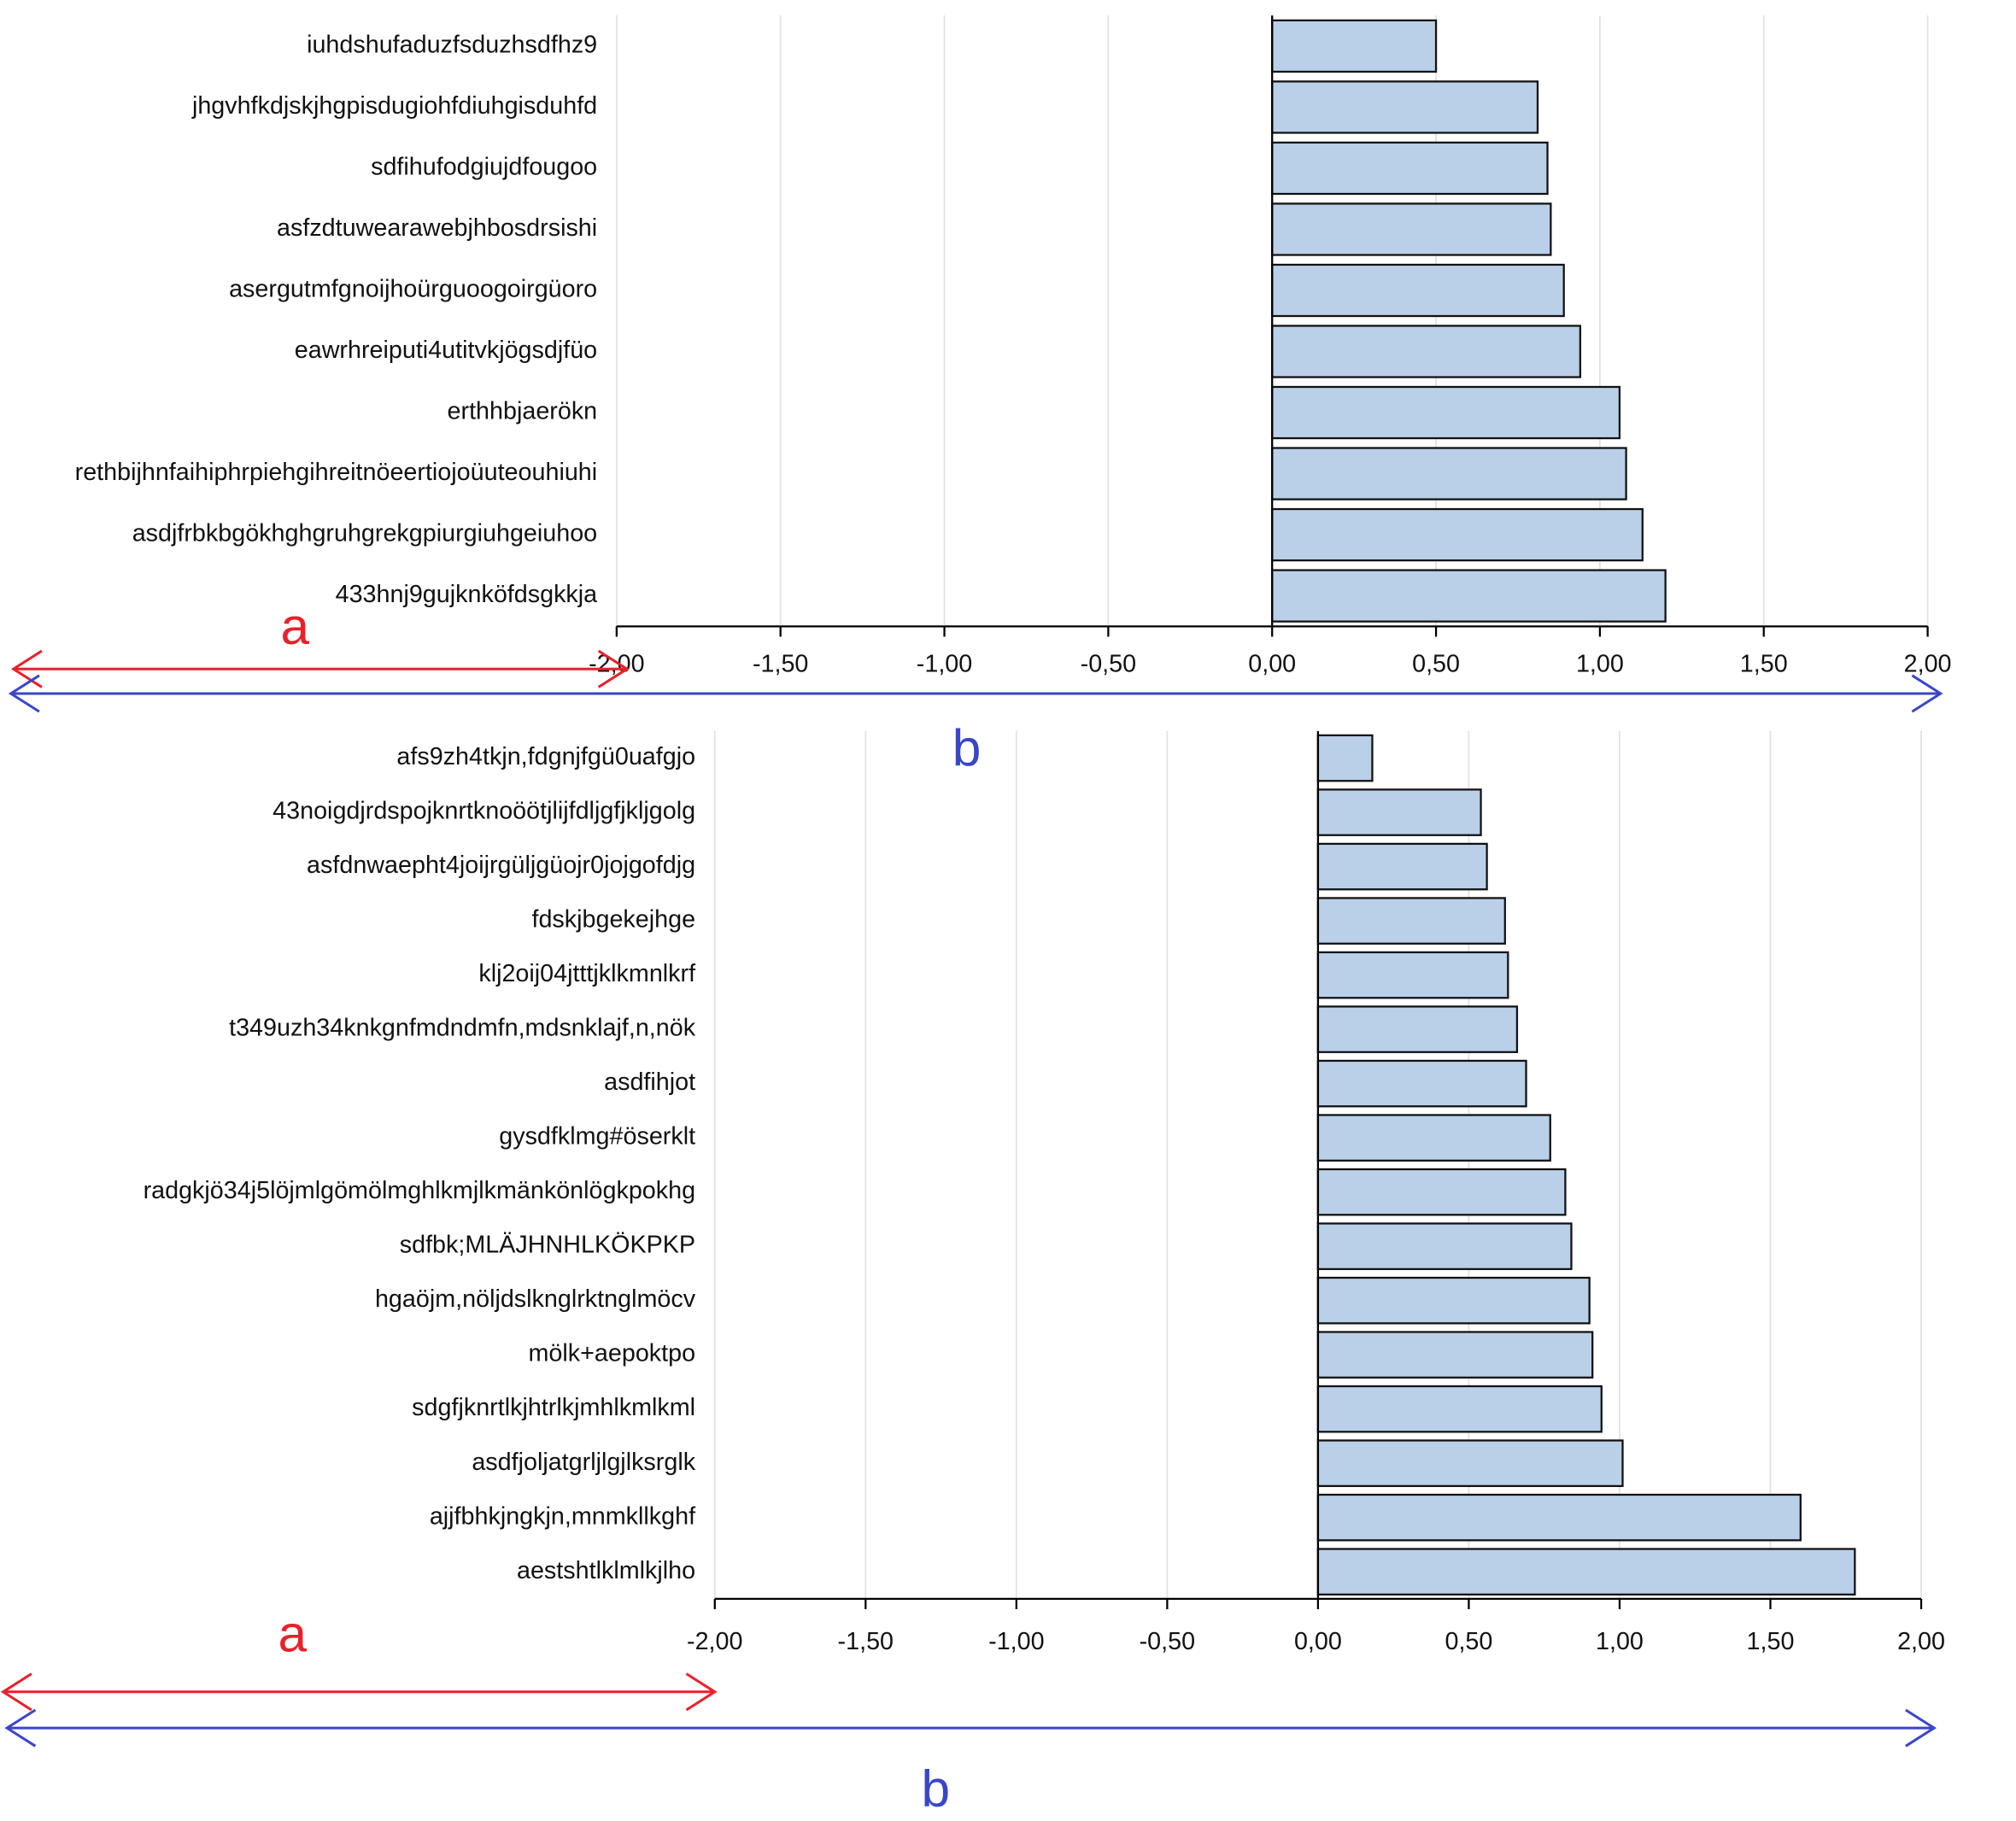  Describe the element at coordinates (437, 228) in the screenshot. I see `y-tick-label: asfzdtuwearawebjhbosdrsishi` at that location.